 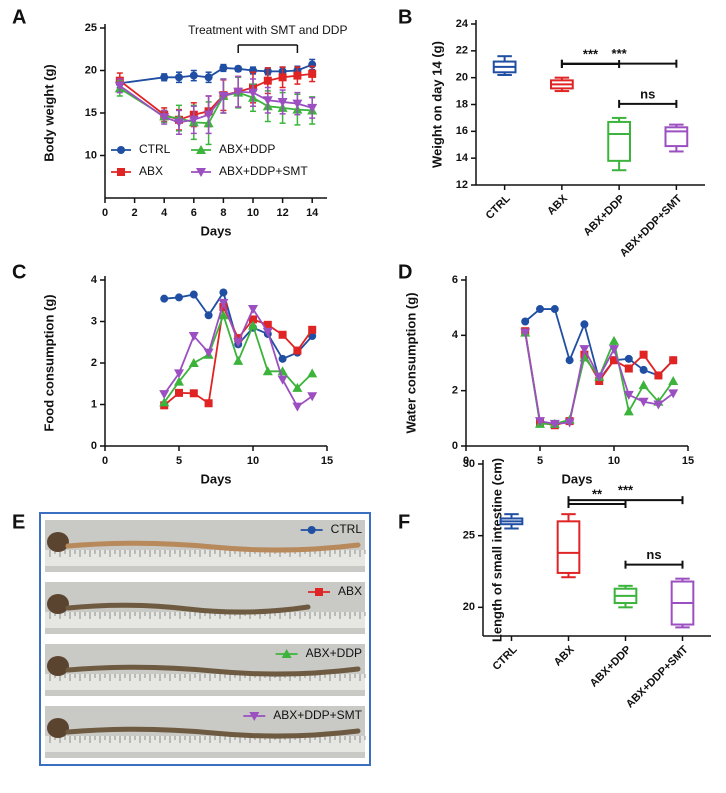 I want to click on y-tick-label: 3, so click(x=94, y=321).